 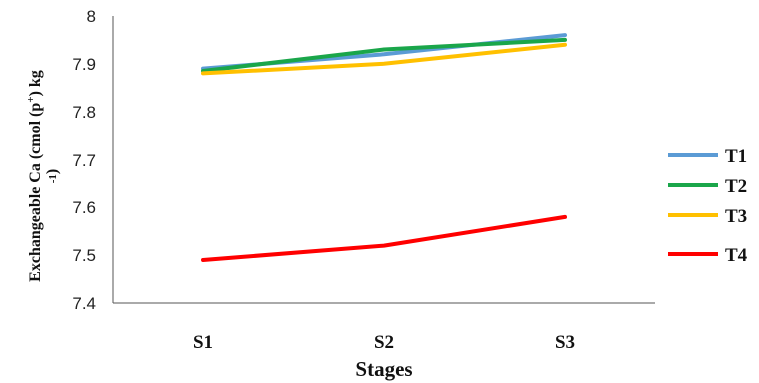 What do you see at coordinates (84, 64) in the screenshot?
I see `y-tick-label: 7.9` at bounding box center [84, 64].